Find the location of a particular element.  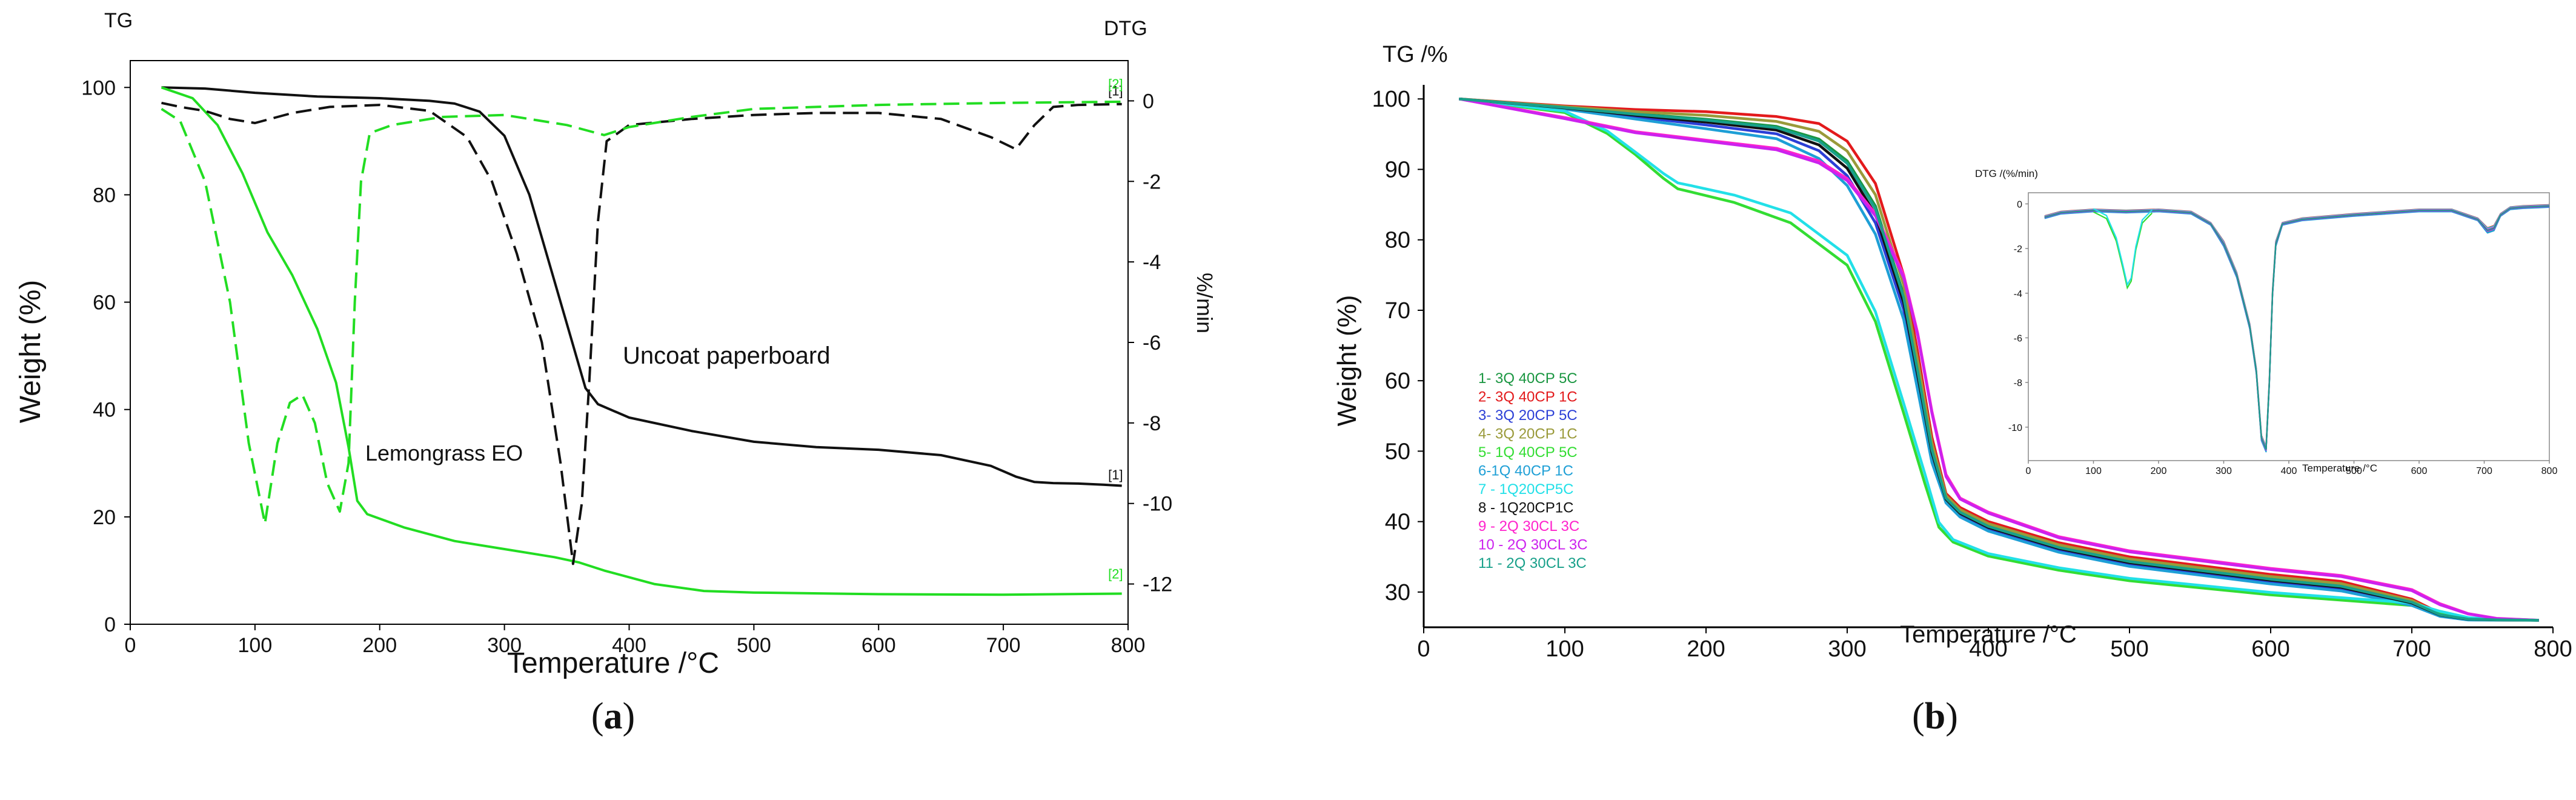

b-legend-entry-10: 10 - 2Q 30CL 3C is located at coordinates (1533, 545).